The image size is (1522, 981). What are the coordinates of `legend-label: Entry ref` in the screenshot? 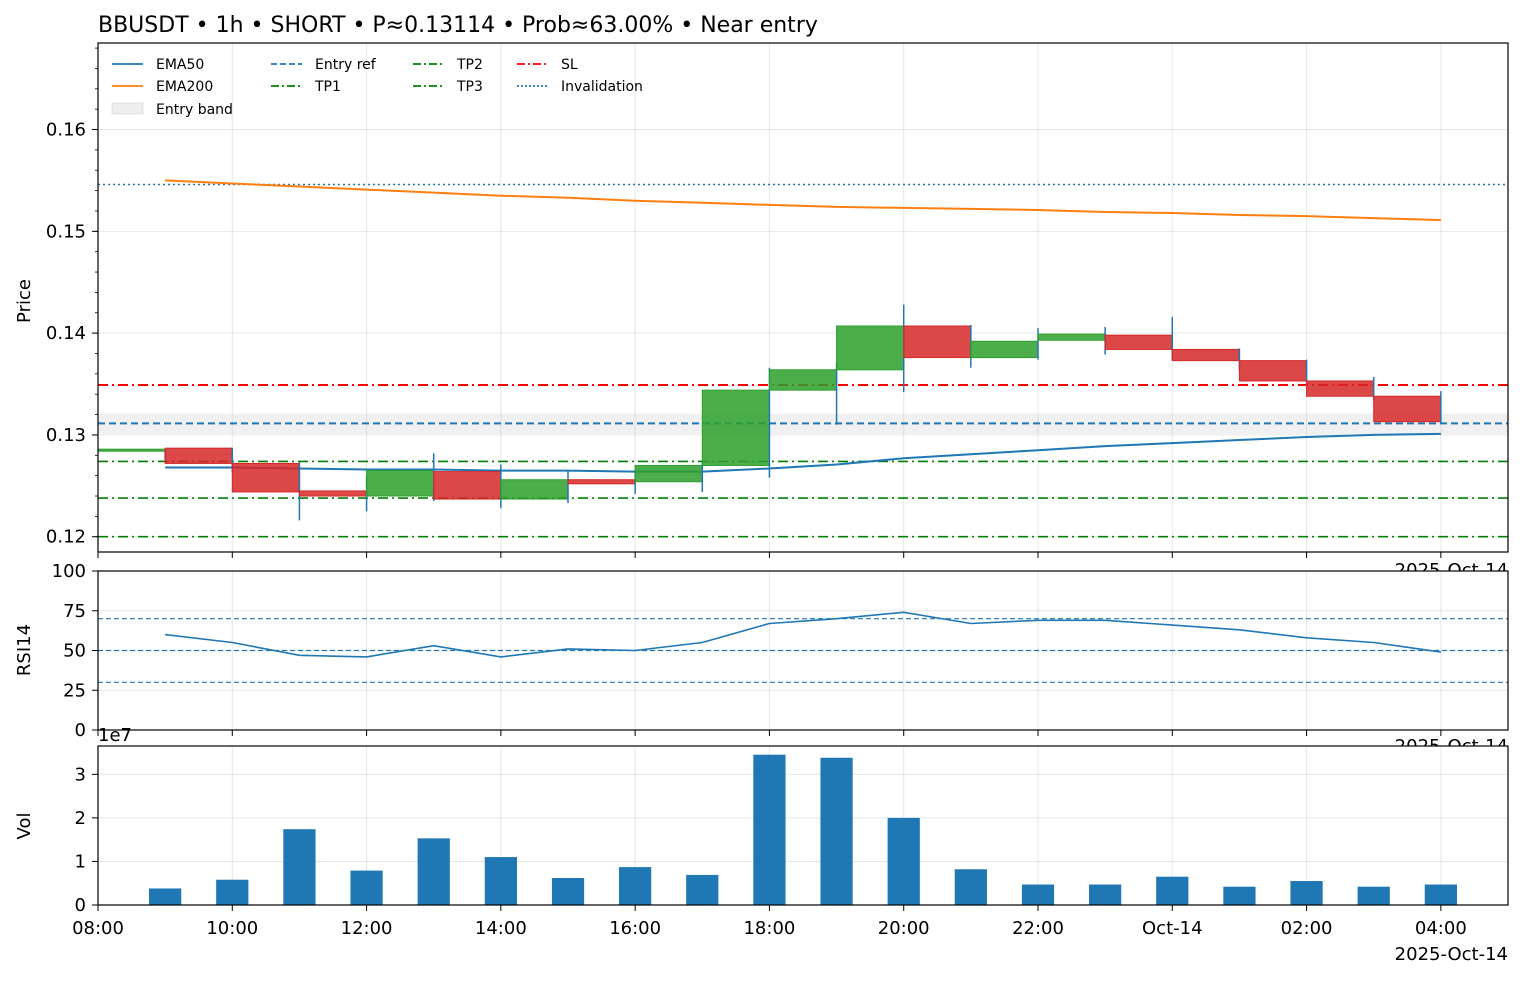 It's located at (346, 65).